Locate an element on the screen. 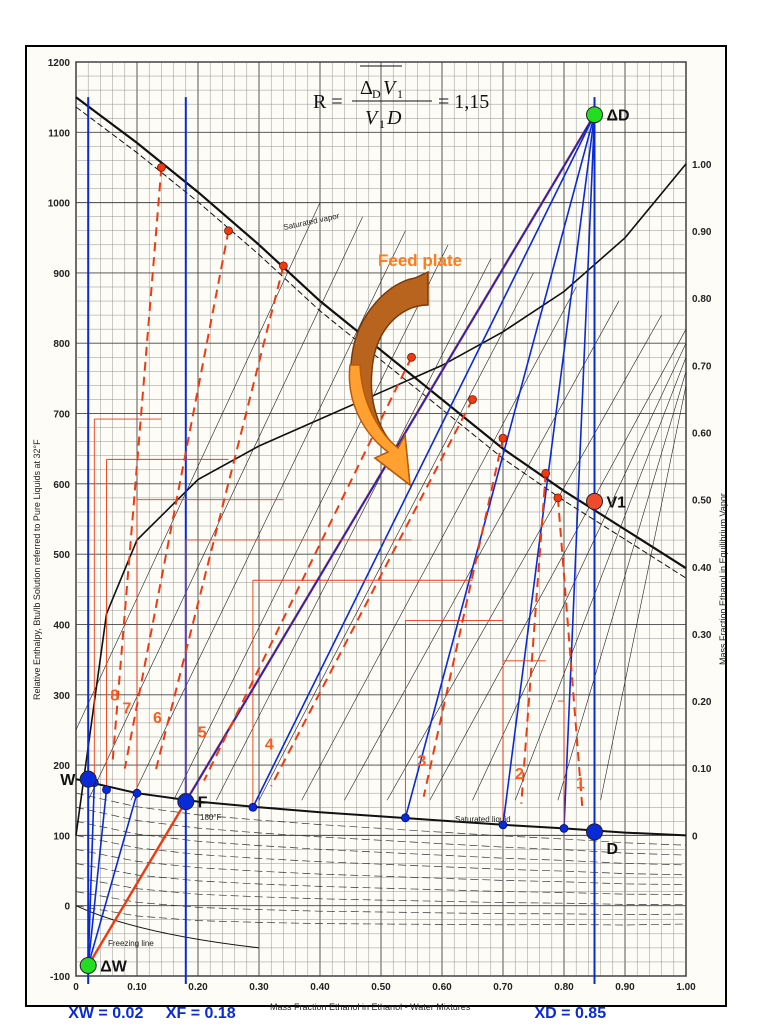 The height and width of the screenshot is (1029, 768). delta-d-point is located at coordinates (594, 115).